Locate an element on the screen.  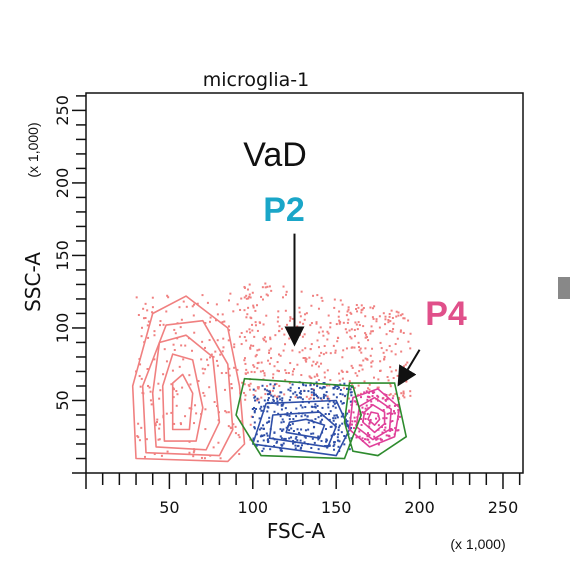
x-tick-label: 250 is located at coordinates (503, 507).